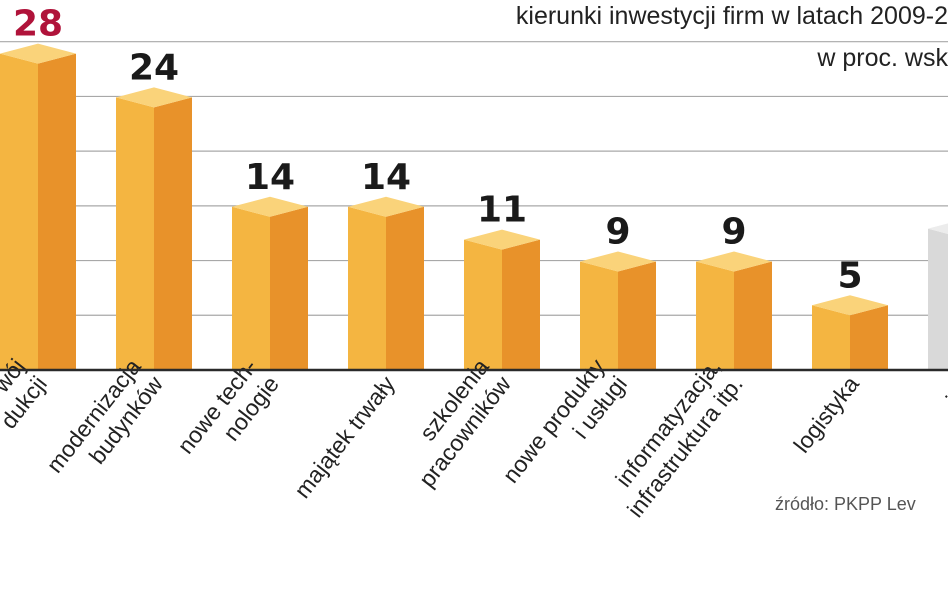  Describe the element at coordinates (228, 406) in the screenshot. I see `tick-label-group: nowe tech-nologie` at that location.